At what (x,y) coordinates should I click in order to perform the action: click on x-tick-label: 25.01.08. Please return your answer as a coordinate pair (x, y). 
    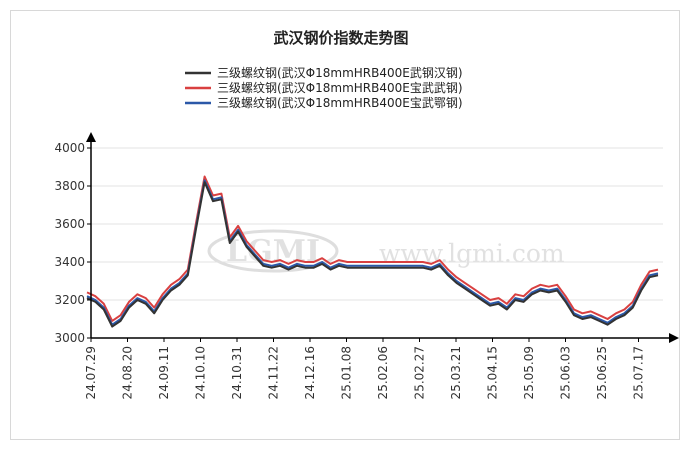
    Looking at the image, I should click on (347, 372).